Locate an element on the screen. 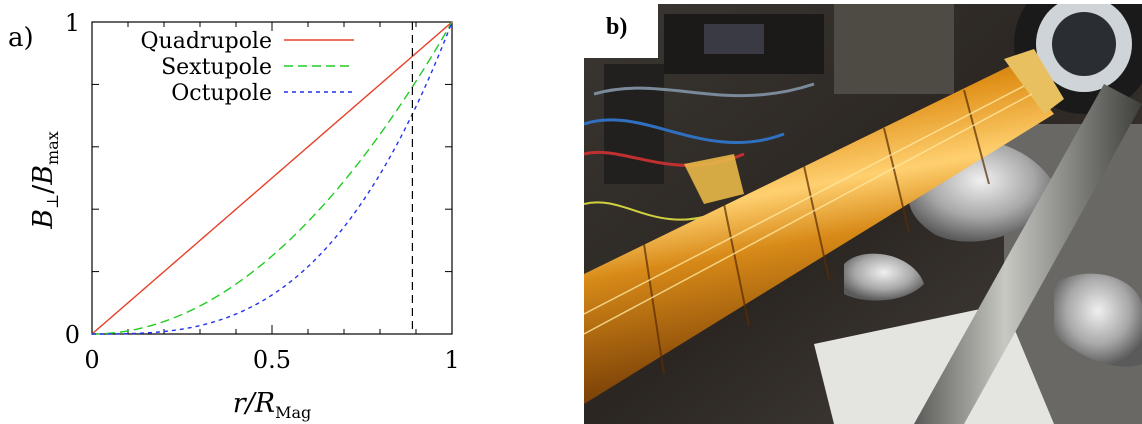  x-tick-label: 1 is located at coordinates (451, 360).